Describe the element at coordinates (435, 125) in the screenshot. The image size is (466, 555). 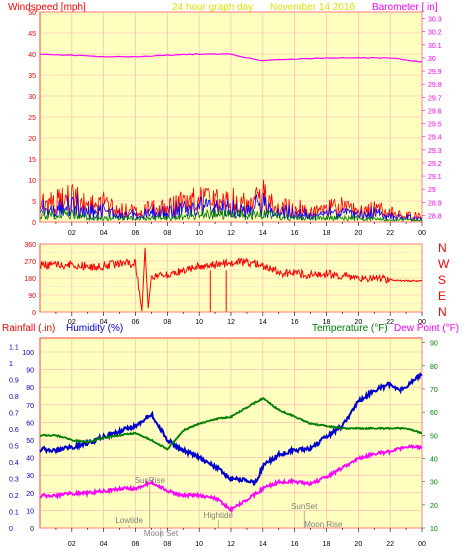
I see `barometer-tick-label: 29.5` at that location.